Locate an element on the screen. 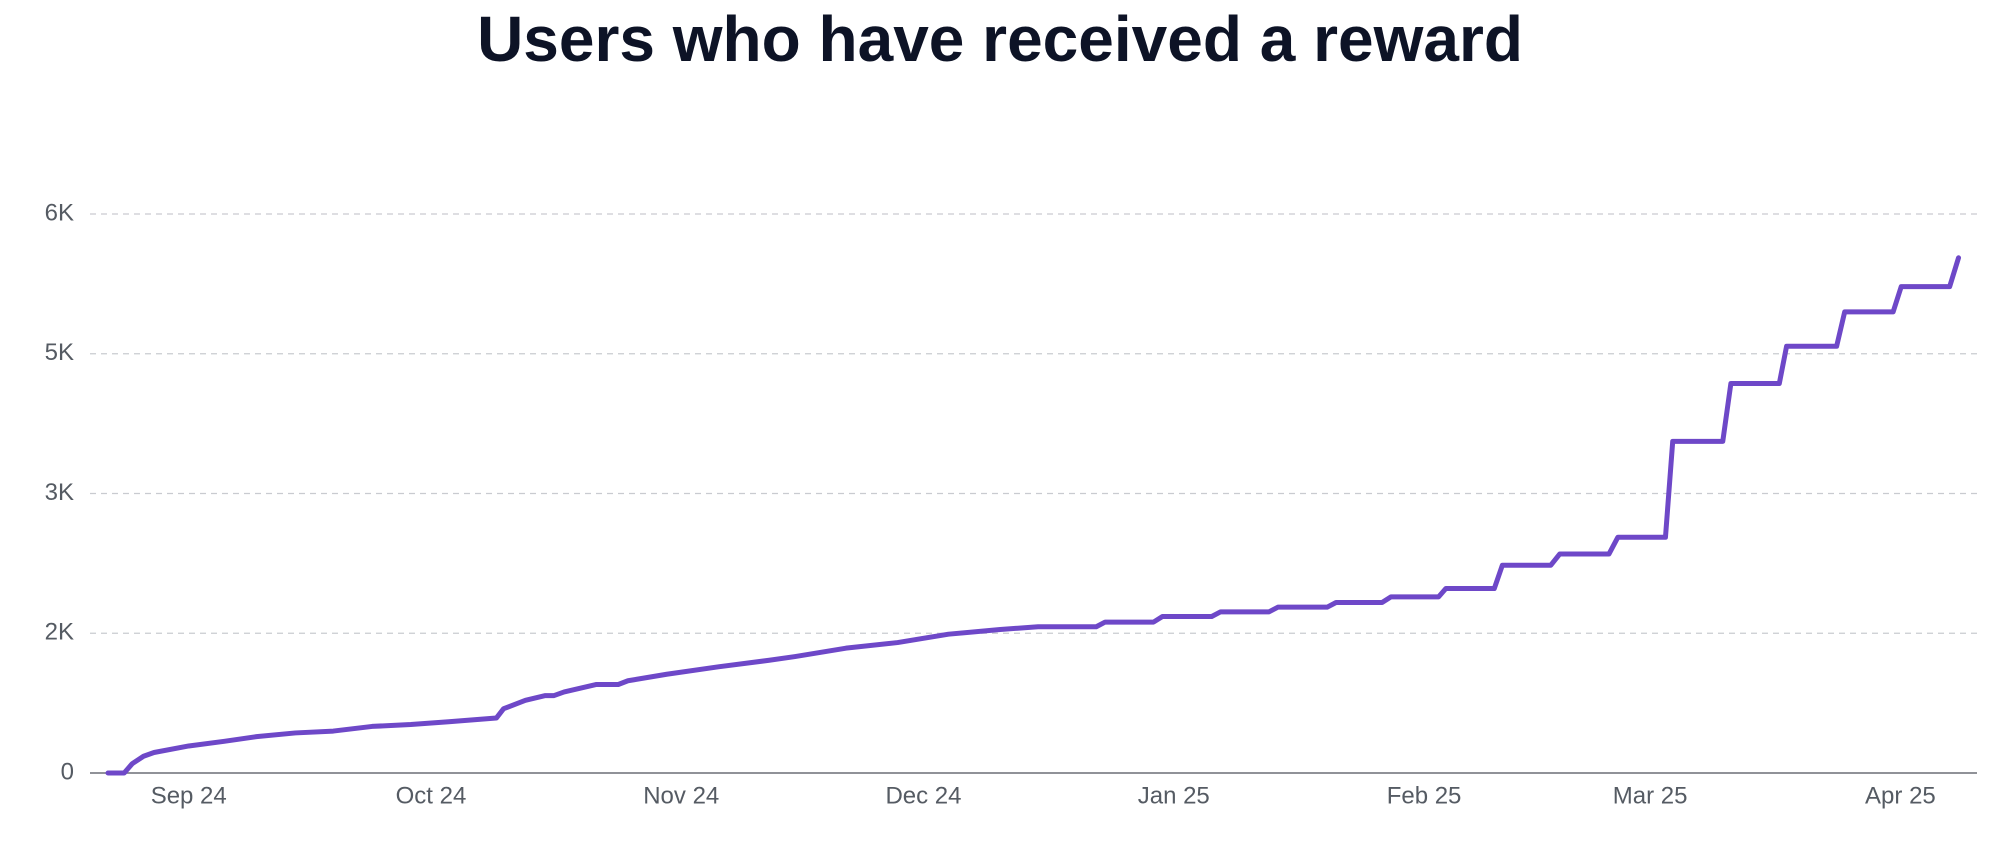 This screenshot has width=2000, height=841. y-tick-label: 6K is located at coordinates (59, 212).